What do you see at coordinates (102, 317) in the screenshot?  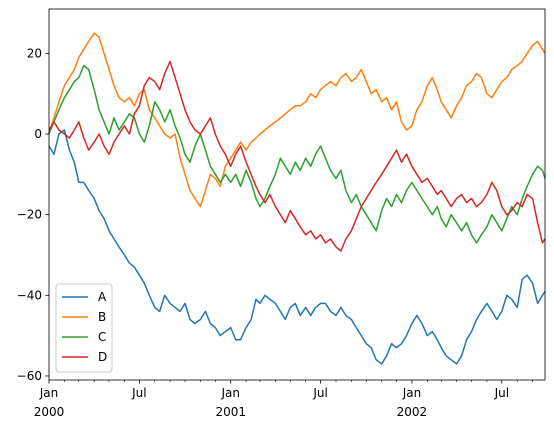 I see `legend-label-b: B` at bounding box center [102, 317].